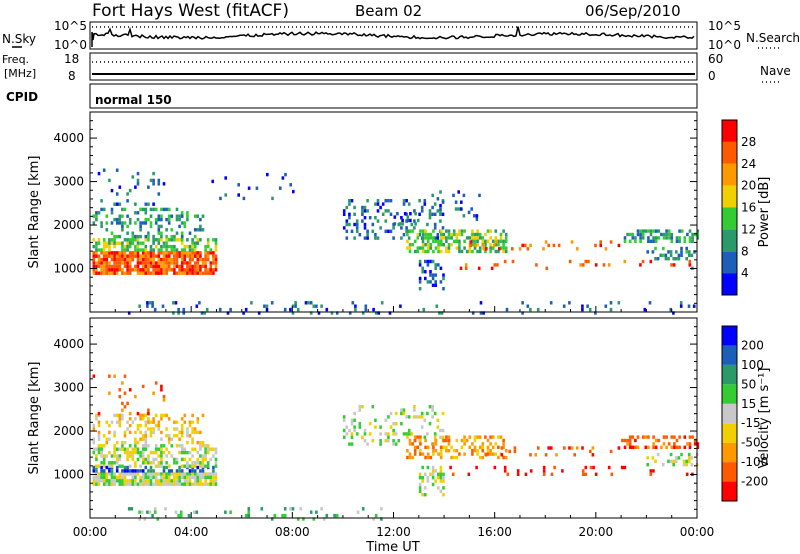  Describe the element at coordinates (697, 532) in the screenshot. I see `xtick-label: 00:00` at that location.